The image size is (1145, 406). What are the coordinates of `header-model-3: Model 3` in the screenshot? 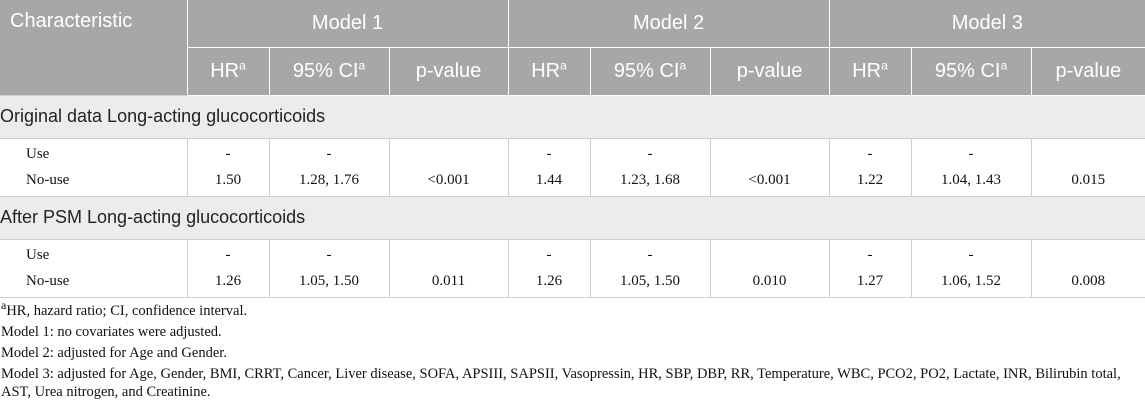 It's located at (987, 24).